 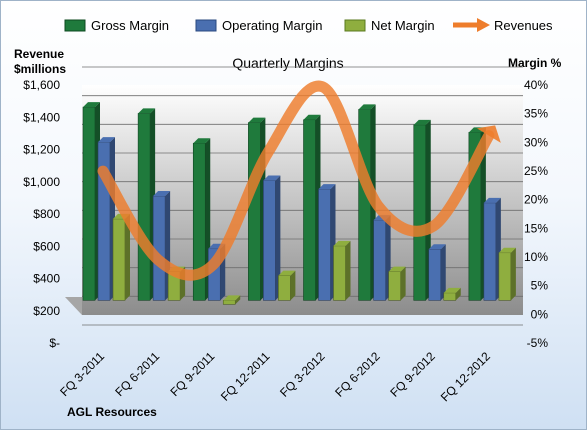 What do you see at coordinates (535, 63) in the screenshot?
I see `right-axis-label: Margin %` at bounding box center [535, 63].